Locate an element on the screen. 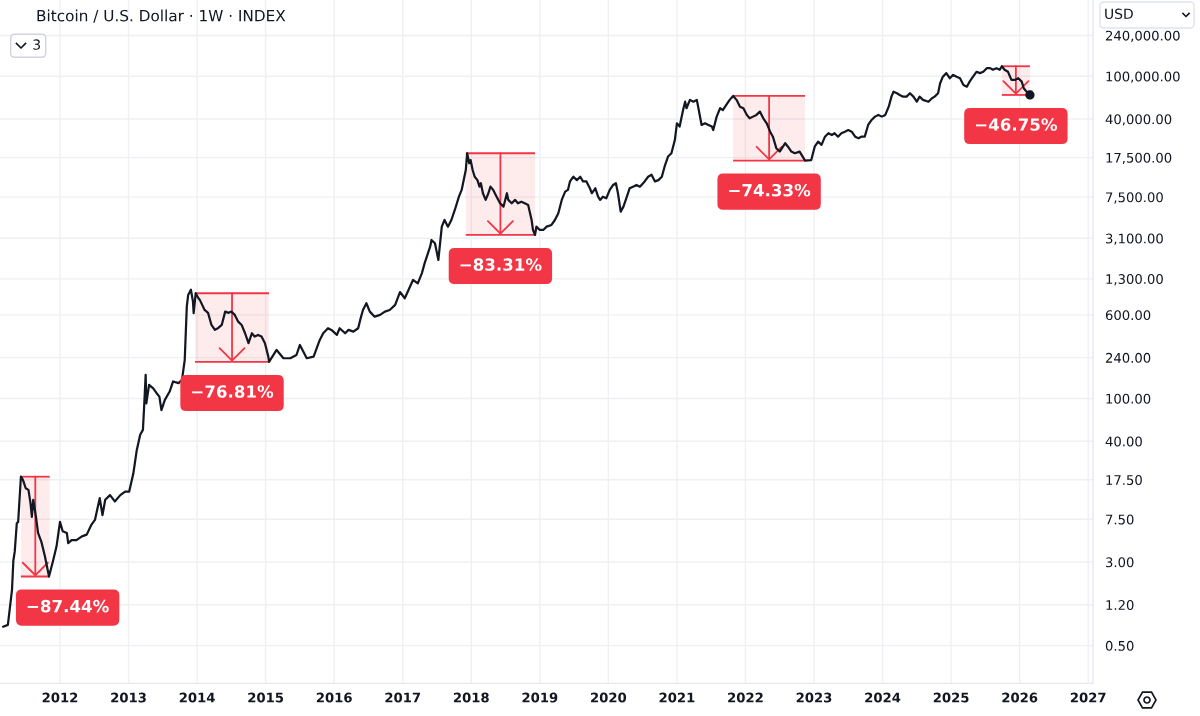  x-tick-label: 2021 is located at coordinates (677, 697).